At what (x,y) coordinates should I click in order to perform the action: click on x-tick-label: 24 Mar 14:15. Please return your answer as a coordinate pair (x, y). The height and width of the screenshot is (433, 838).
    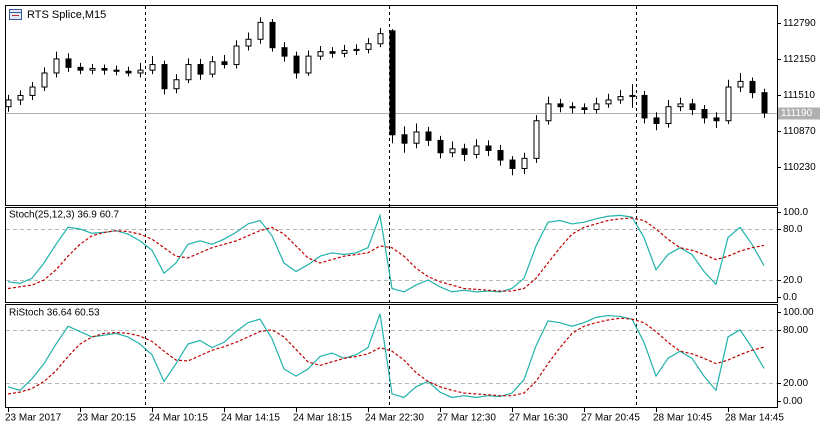
    Looking at the image, I should click on (250, 418).